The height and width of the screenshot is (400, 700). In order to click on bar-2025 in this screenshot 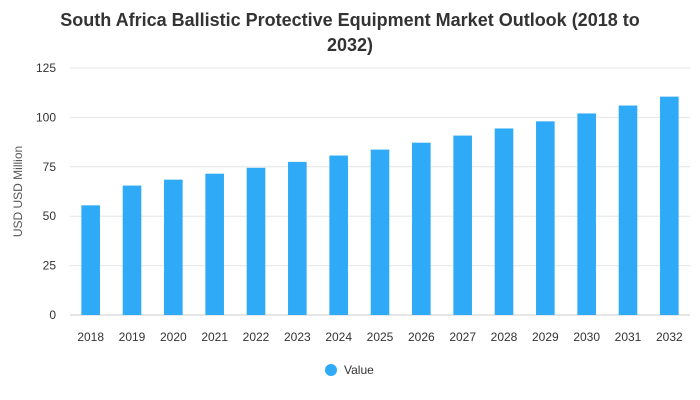, I will do `click(380, 232)`.